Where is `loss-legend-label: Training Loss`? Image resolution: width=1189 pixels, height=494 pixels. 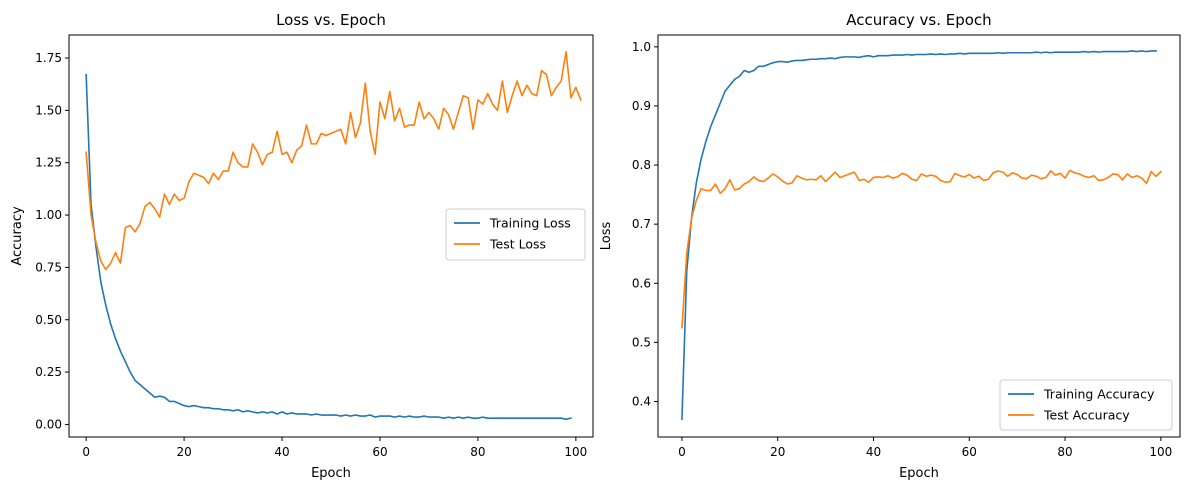 loss-legend-label: Training Loss is located at coordinates (530, 223).